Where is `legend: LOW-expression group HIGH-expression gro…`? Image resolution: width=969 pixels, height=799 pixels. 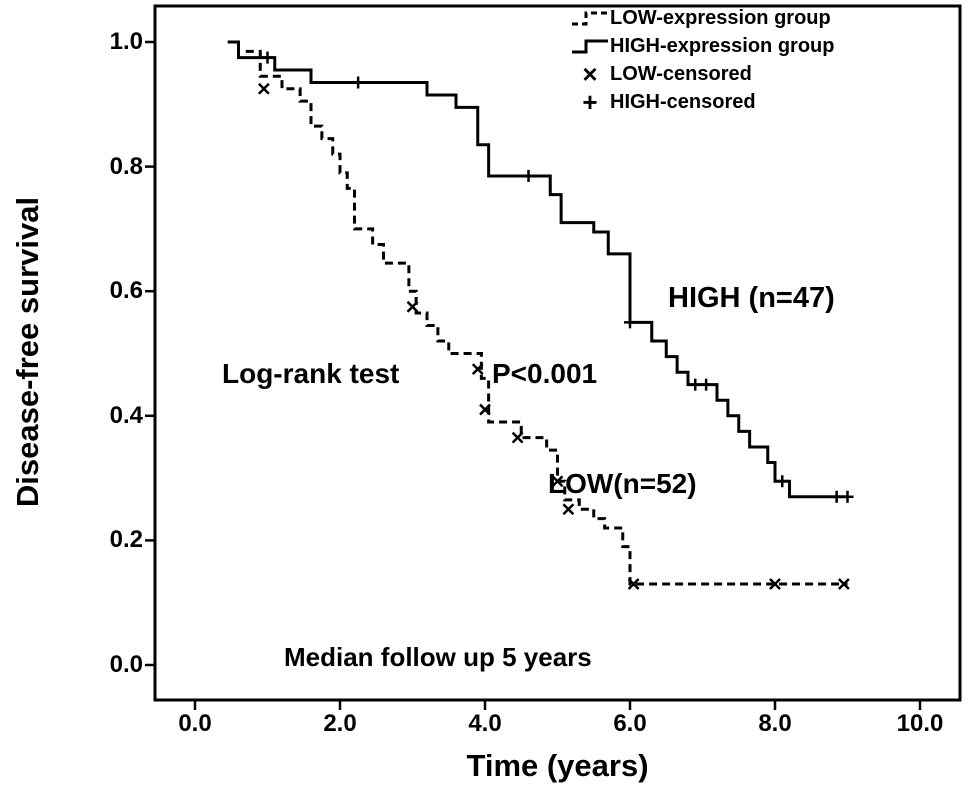
legend: LOW-expression group HIGH-expression gro… is located at coordinates (702, 60).